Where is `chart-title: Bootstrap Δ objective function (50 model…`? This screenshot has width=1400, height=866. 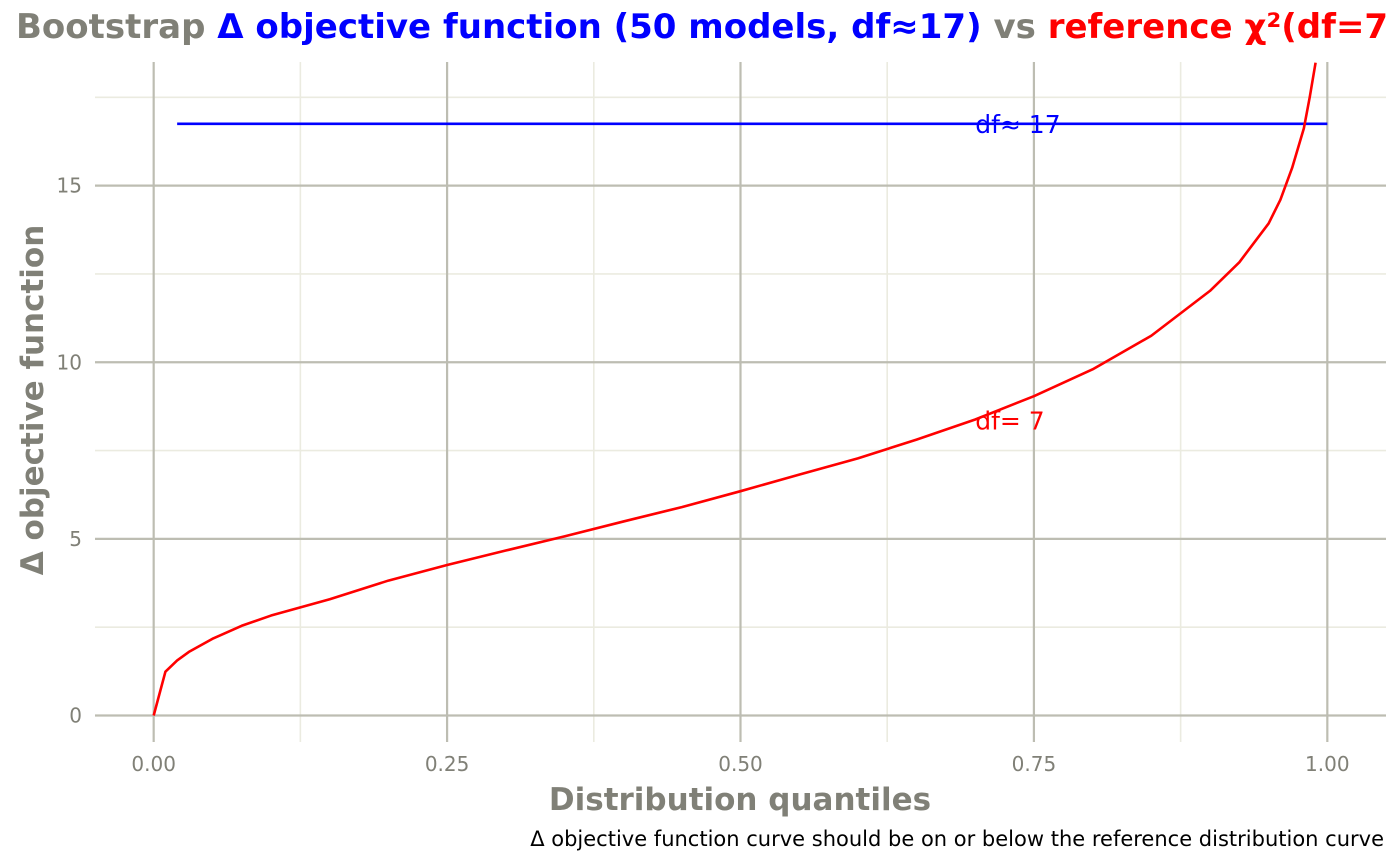
chart-title: Bootstrap Δ objective function (50 model… is located at coordinates (702, 27).